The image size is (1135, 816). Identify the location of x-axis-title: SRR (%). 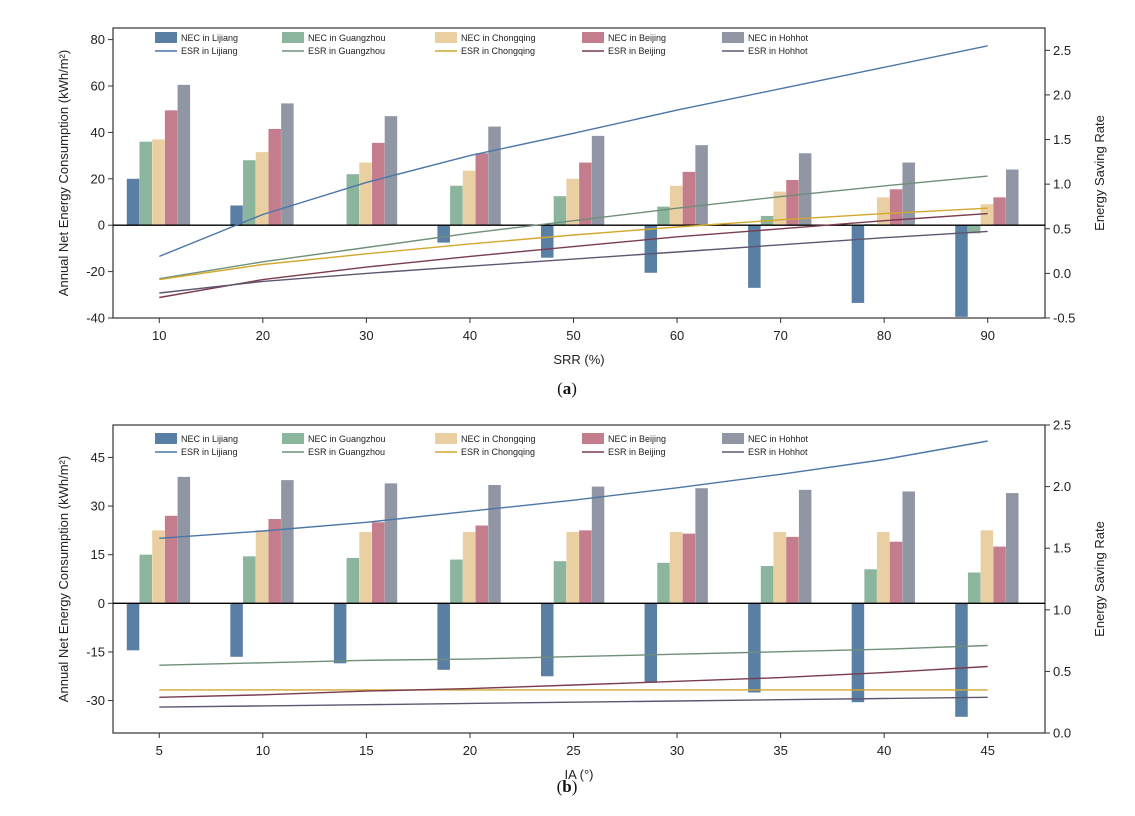
(578, 359).